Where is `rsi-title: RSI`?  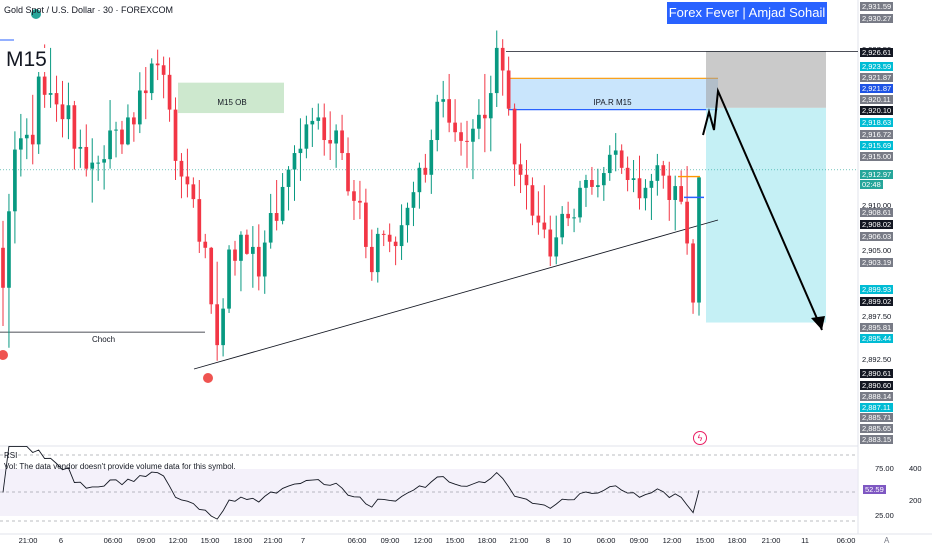 rsi-title: RSI is located at coordinates (11, 455).